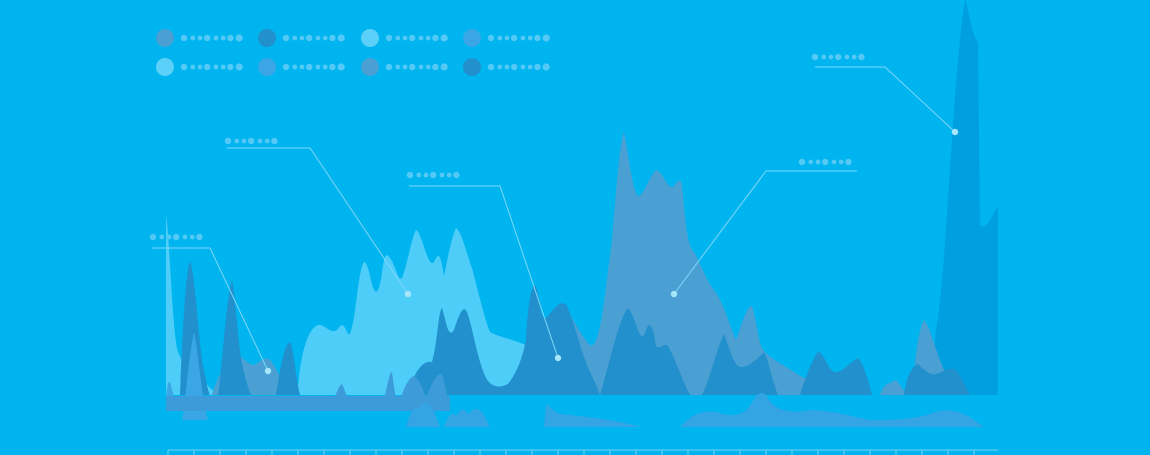 This screenshot has height=455, width=1150. What do you see at coordinates (383, 305) in the screenshot?
I see `area-series-light` at bounding box center [383, 305].